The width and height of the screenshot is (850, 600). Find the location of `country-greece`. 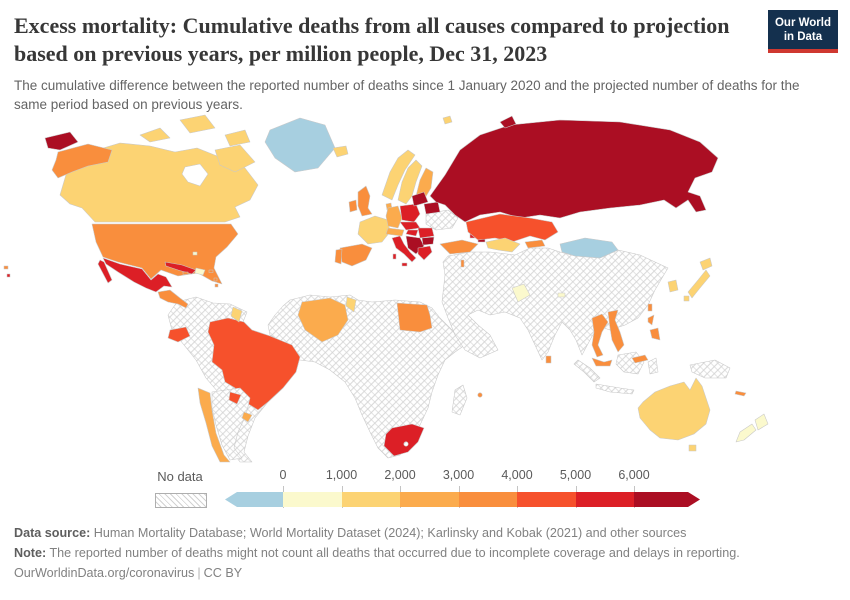

country-greece is located at coordinates (425, 253).